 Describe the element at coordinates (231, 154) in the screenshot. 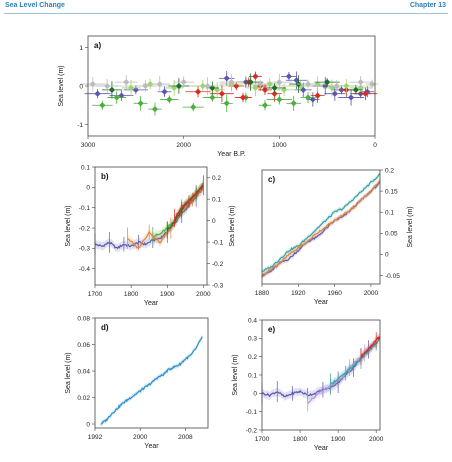

I see `x-axis-label: Year B.P.` at that location.